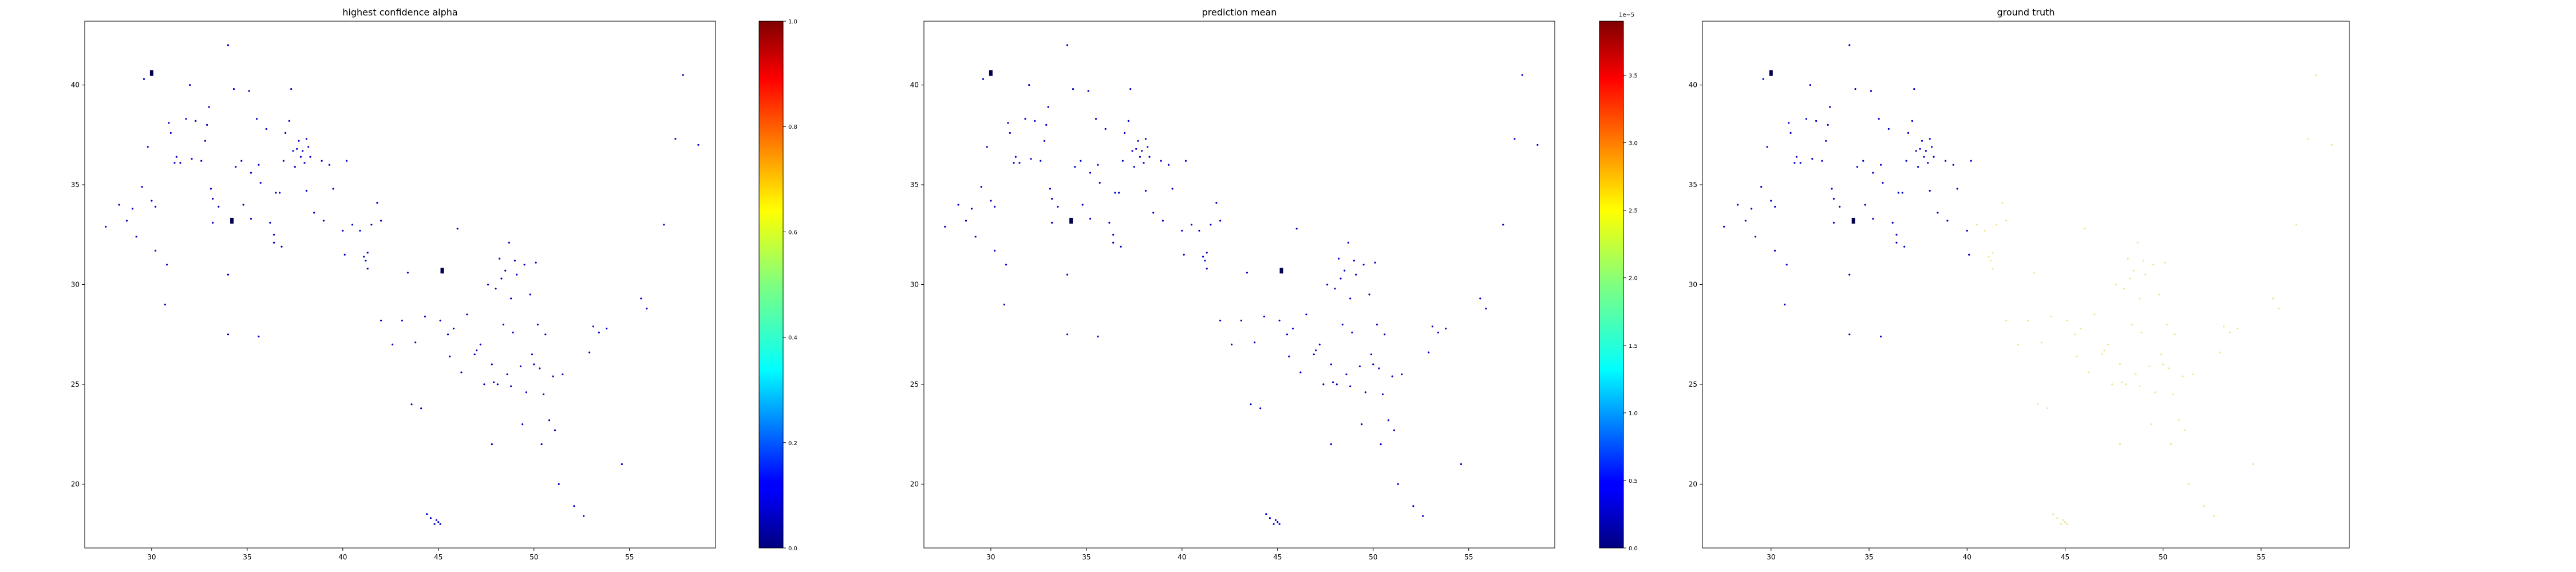 The width and height of the screenshot is (2576, 572). What do you see at coordinates (1633, 76) in the screenshot?
I see `colorbar-tick-label: 3.5` at bounding box center [1633, 76].